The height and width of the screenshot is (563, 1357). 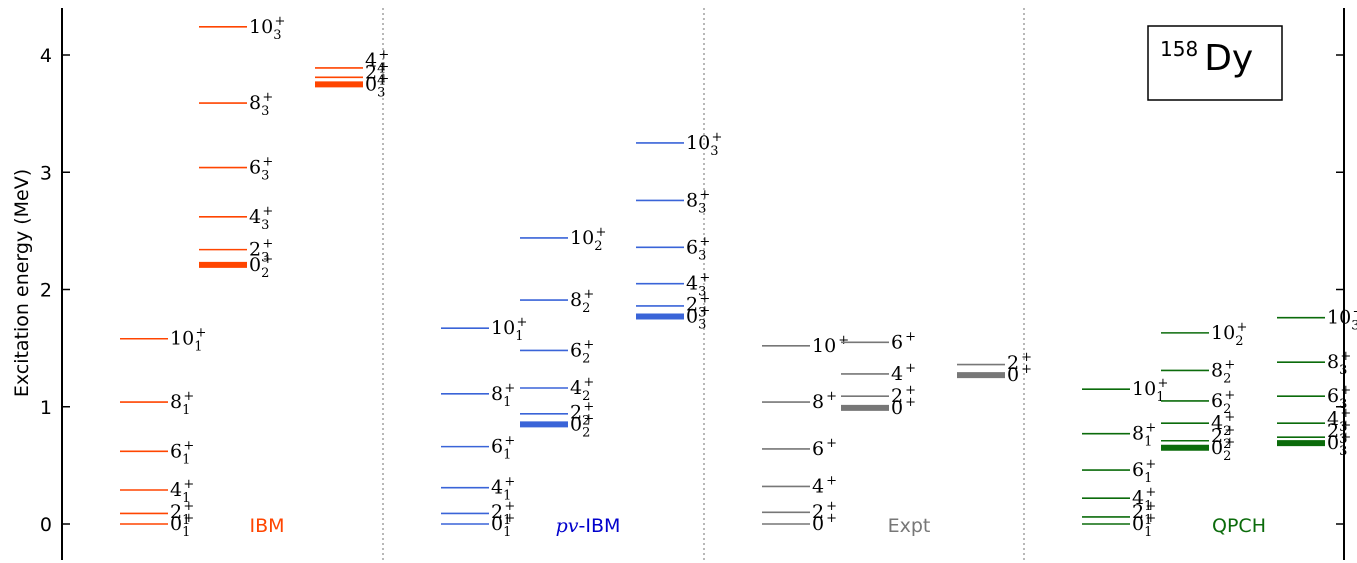 I want to click on level-label: 6 +, so click(x=824, y=448).